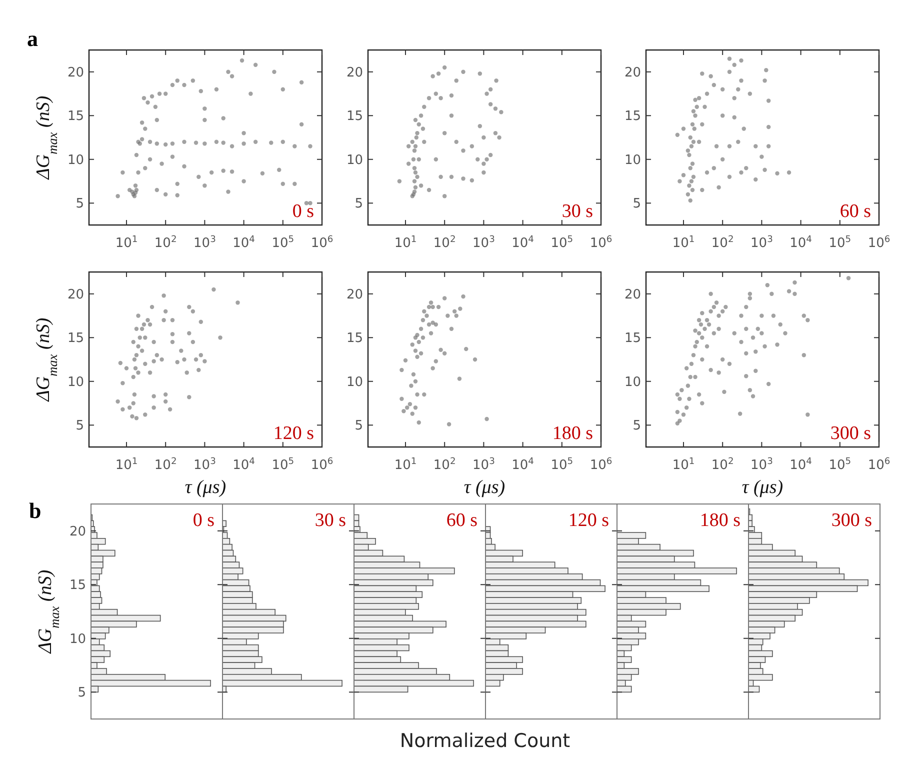 The height and width of the screenshot is (757, 915). I want to click on text: a, so click(32, 38).